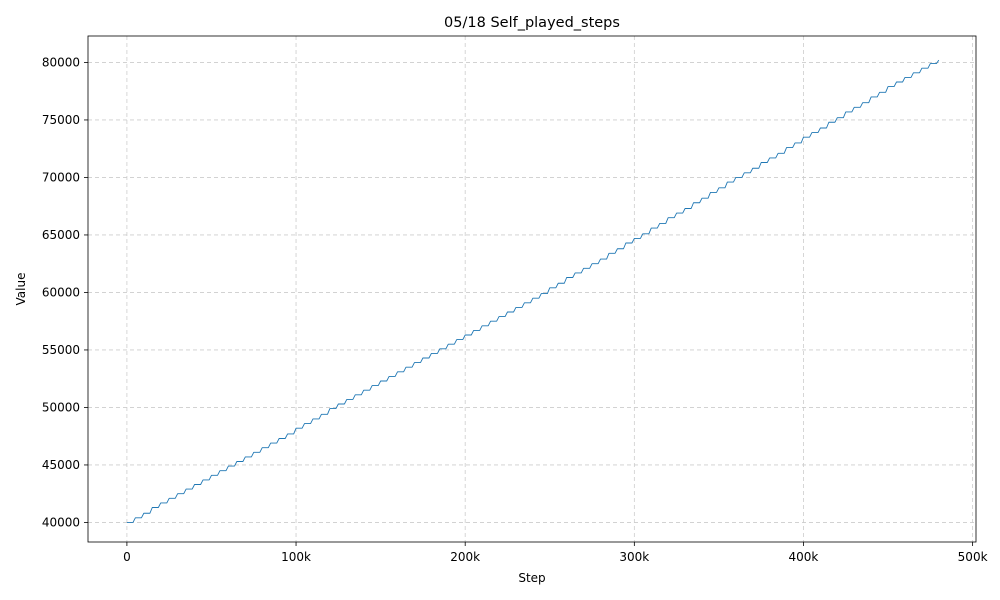 The width and height of the screenshot is (1000, 600). I want to click on x-tick-label: 300k, so click(634, 557).